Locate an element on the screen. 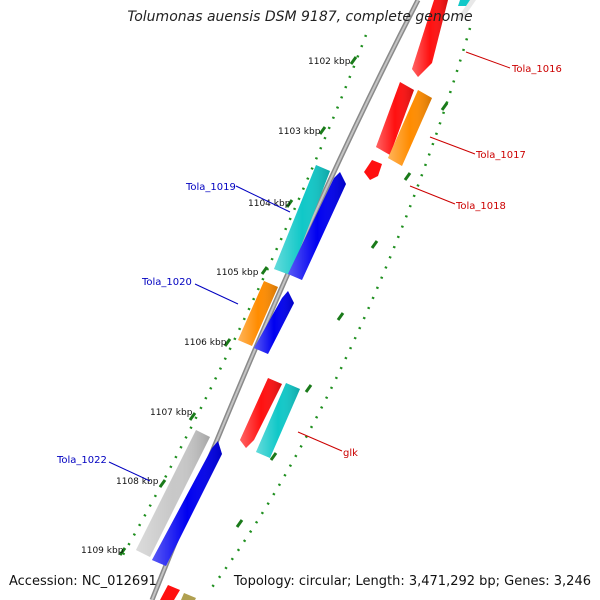 This screenshot has height=600, width=600. kbp-label: 1108 kbp is located at coordinates (137, 482).